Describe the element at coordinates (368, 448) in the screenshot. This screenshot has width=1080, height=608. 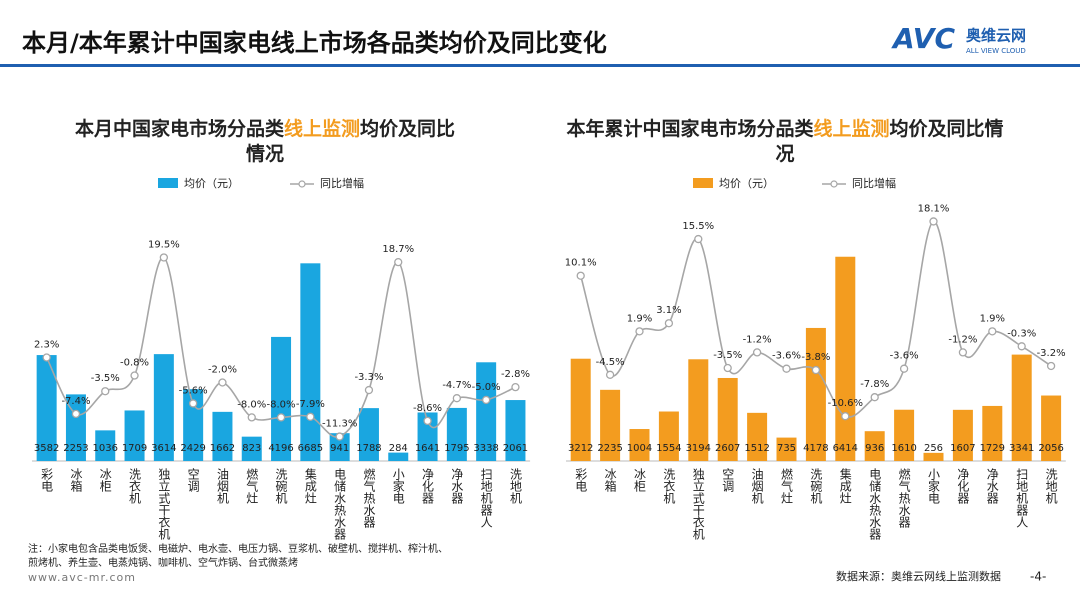
I see `bar-value-label: 1788` at that location.